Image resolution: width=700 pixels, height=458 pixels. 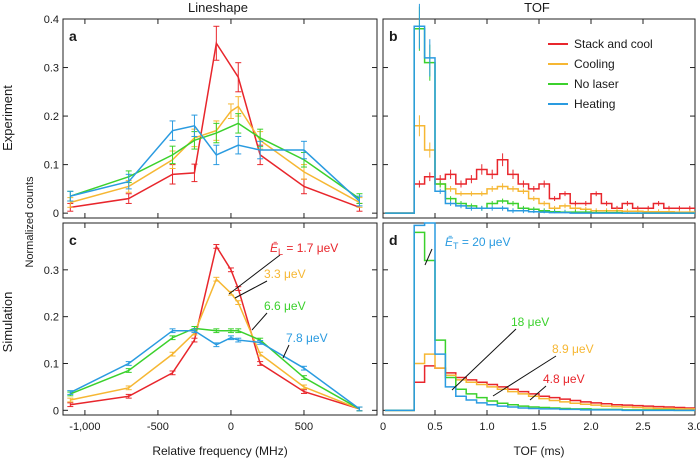 I want to click on y-tick-label: 0.4, so click(x=51, y=20).